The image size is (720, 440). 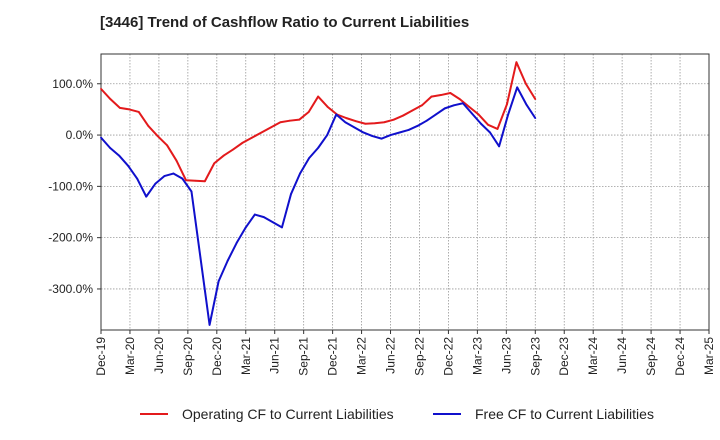 What do you see at coordinates (564, 356) in the screenshot?
I see `x-tick-label: Dec-23` at bounding box center [564, 356].